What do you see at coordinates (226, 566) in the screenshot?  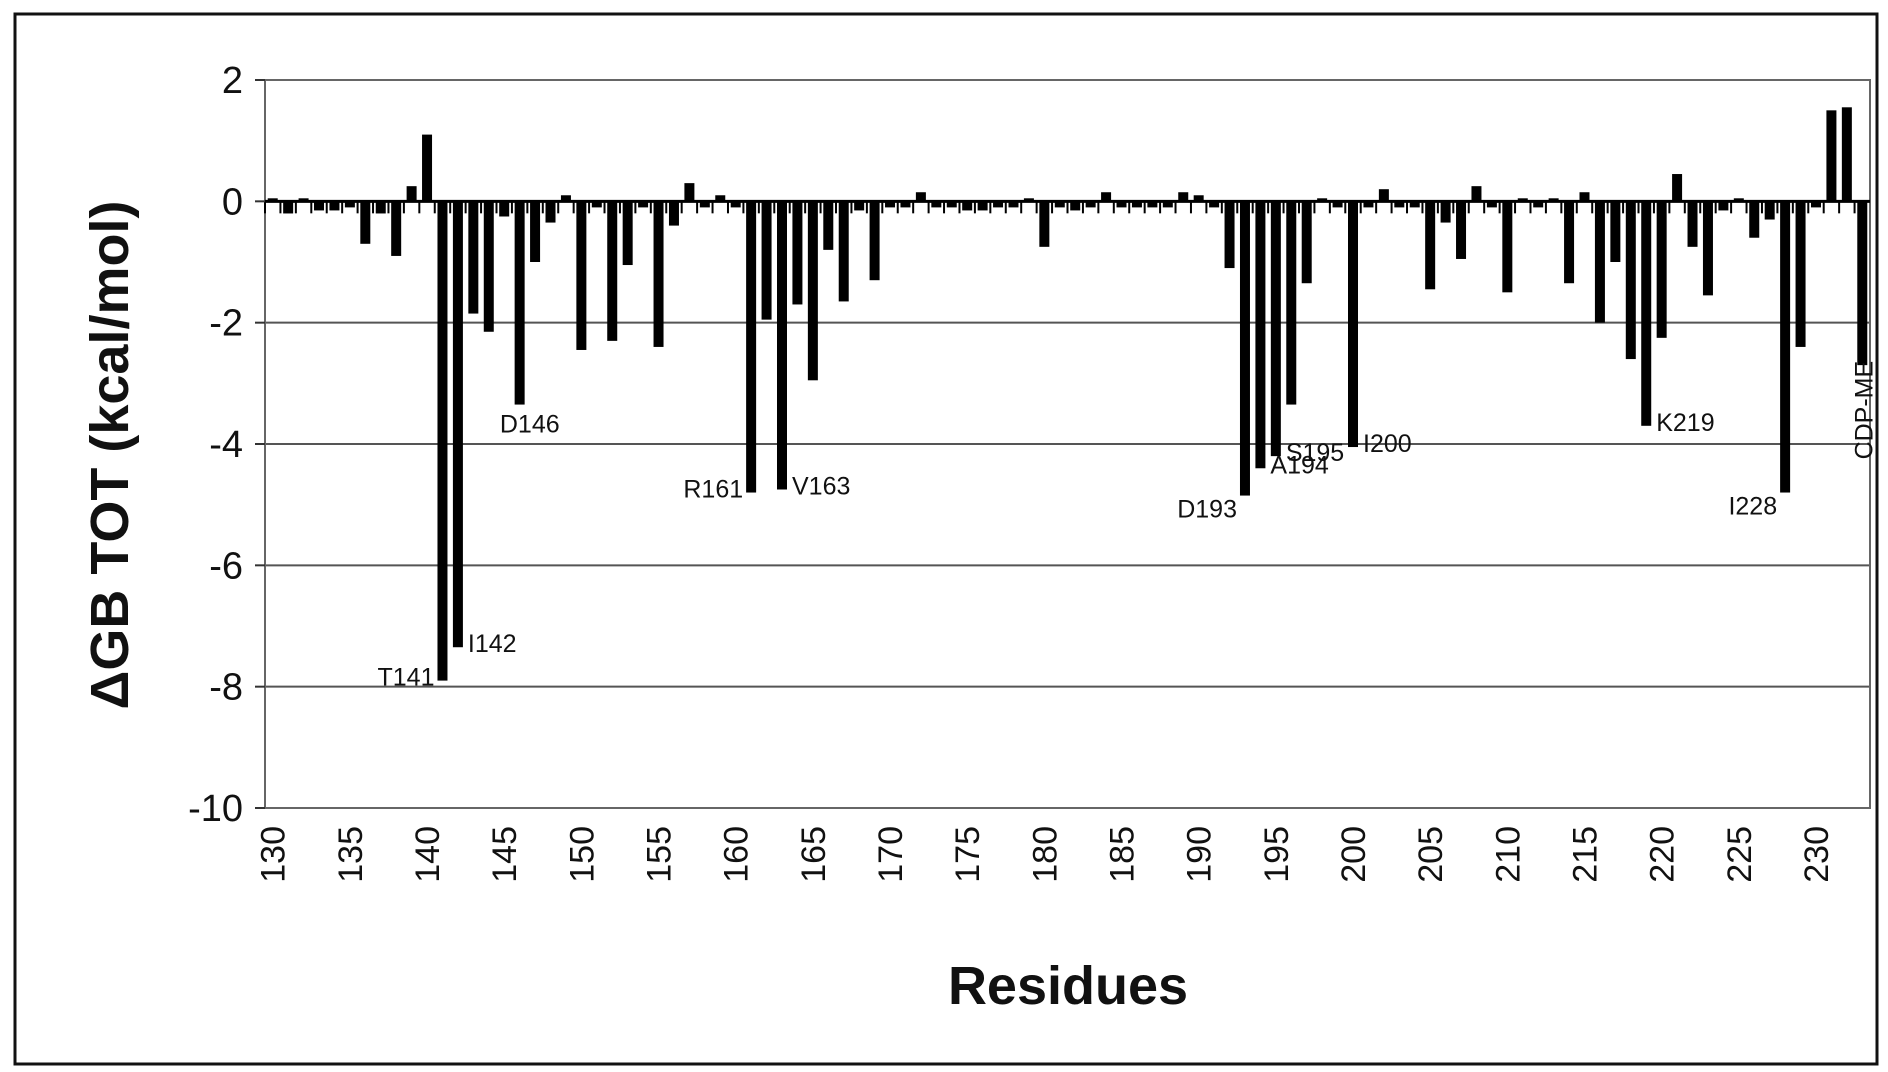 I see `y-tick-label: -6` at bounding box center [226, 566].